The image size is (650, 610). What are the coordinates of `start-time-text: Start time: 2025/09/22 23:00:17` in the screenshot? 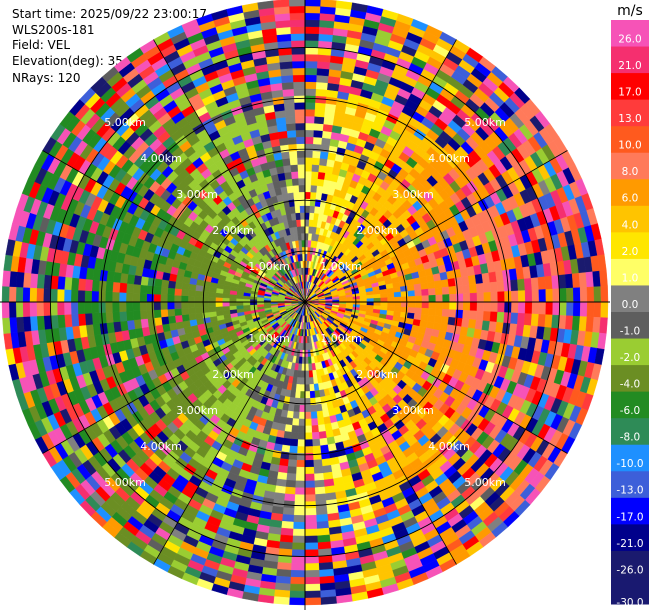 It's located at (109, 14).